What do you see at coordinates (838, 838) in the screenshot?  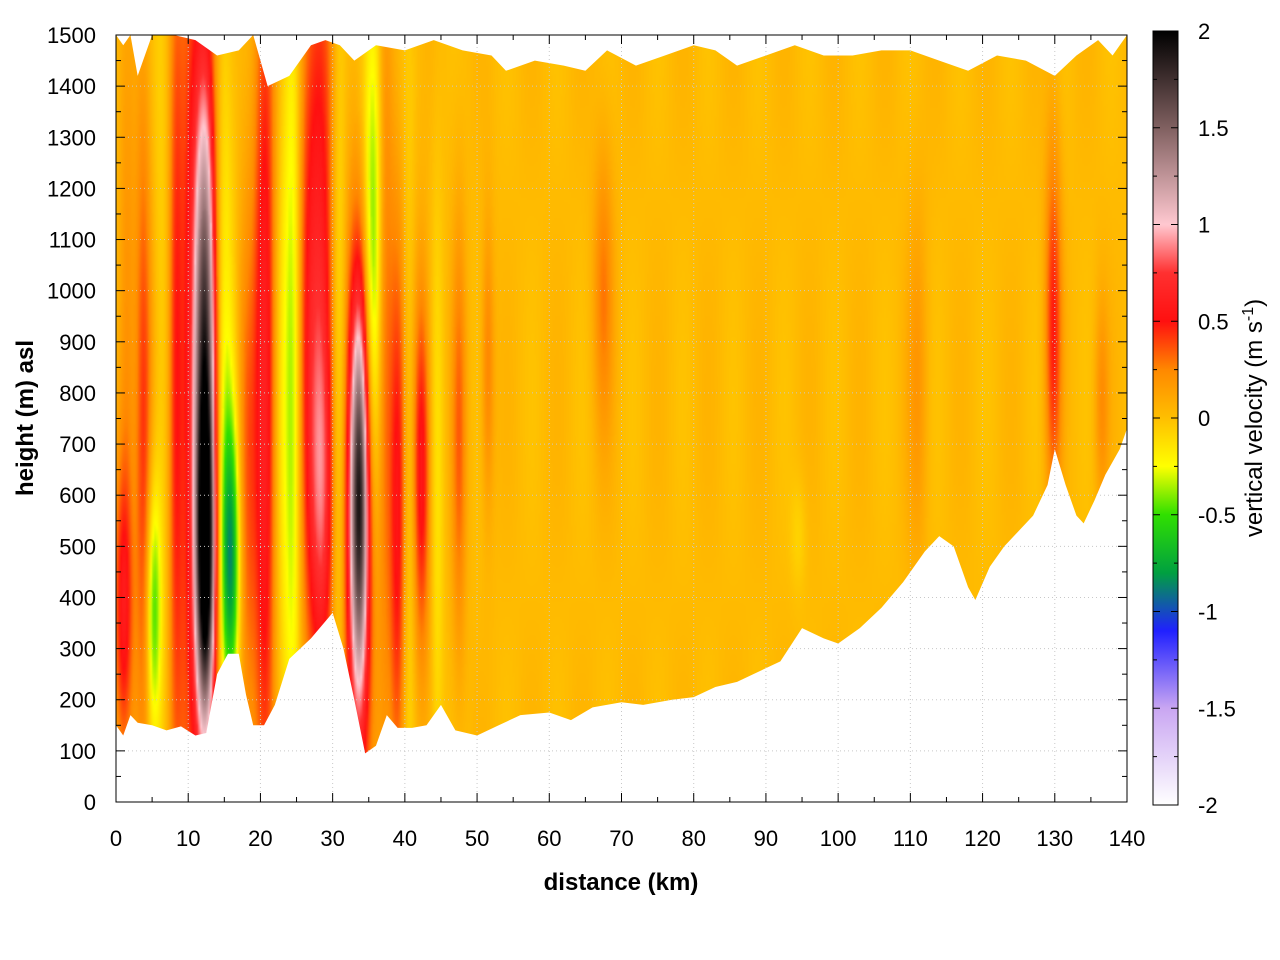 I see `x-tick-label: 100` at bounding box center [838, 838].